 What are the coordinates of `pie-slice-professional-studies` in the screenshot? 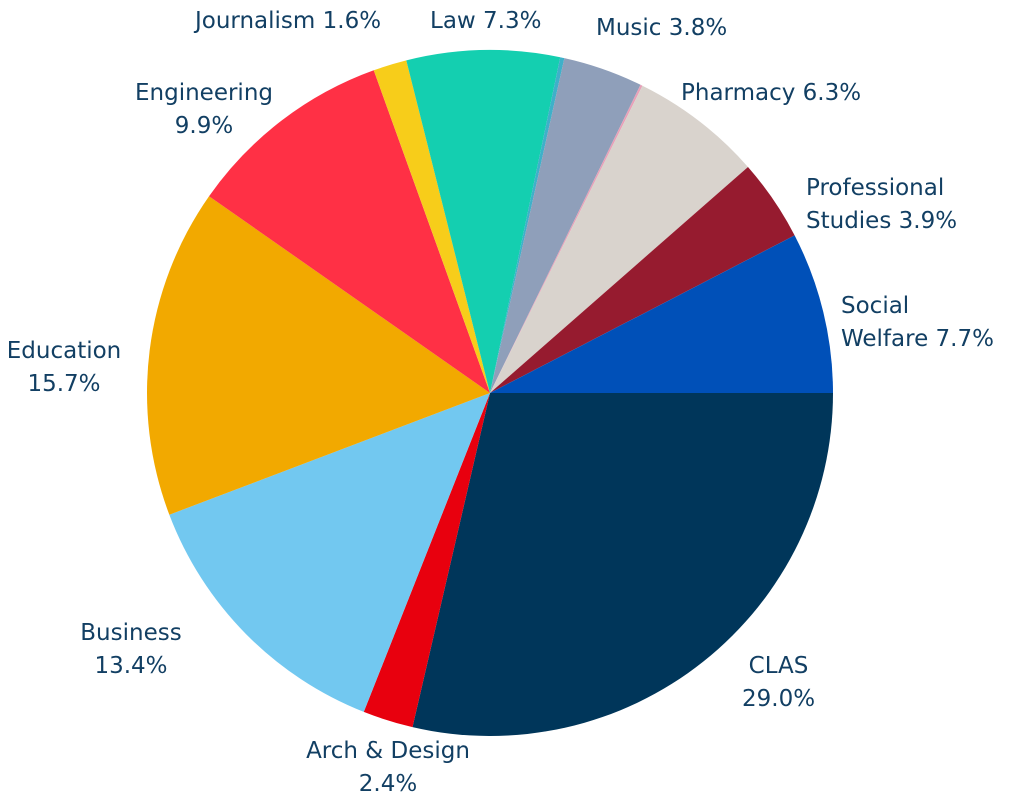 It's located at (642, 279).